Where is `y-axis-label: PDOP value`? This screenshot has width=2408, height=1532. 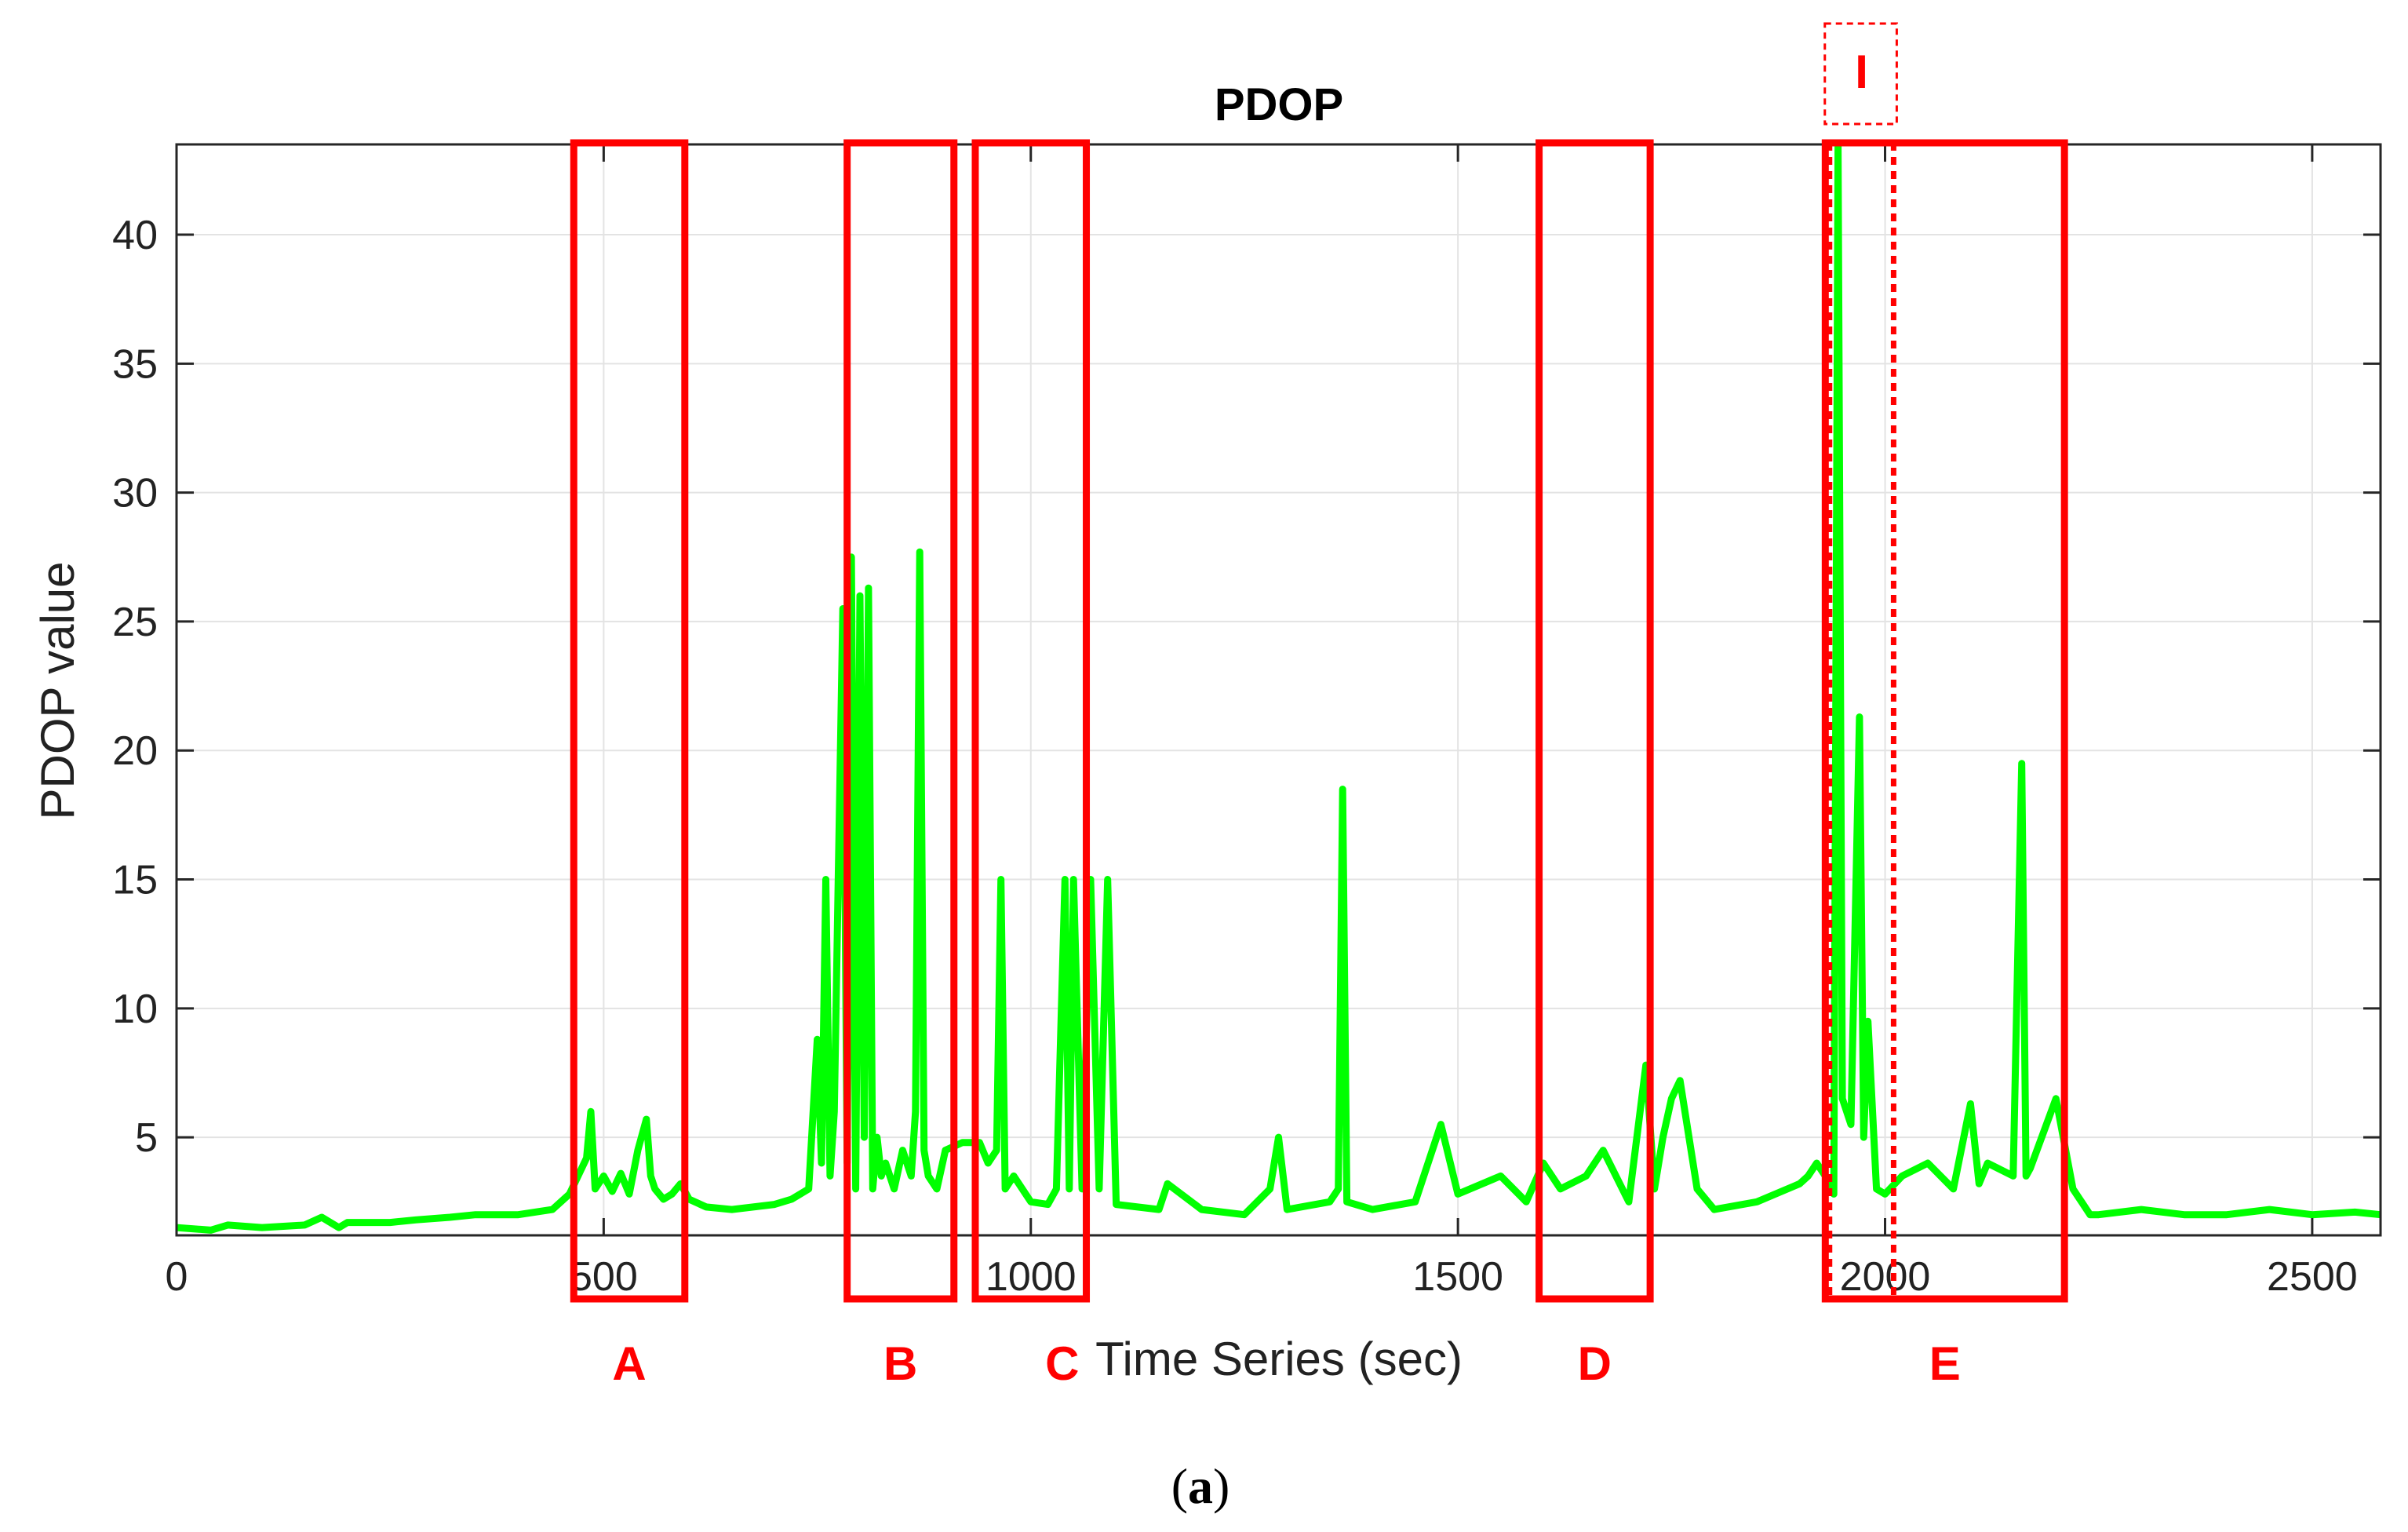
y-axis-label: PDOP value is located at coordinates (57, 690).